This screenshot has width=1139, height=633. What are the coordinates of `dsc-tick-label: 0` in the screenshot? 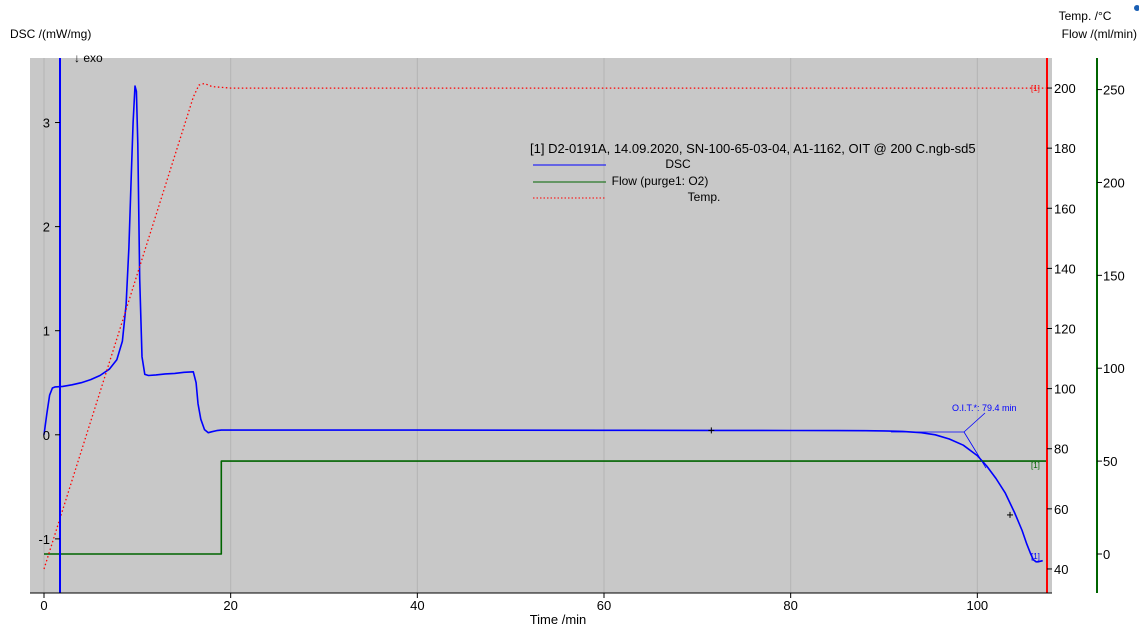 It's located at (46, 435).